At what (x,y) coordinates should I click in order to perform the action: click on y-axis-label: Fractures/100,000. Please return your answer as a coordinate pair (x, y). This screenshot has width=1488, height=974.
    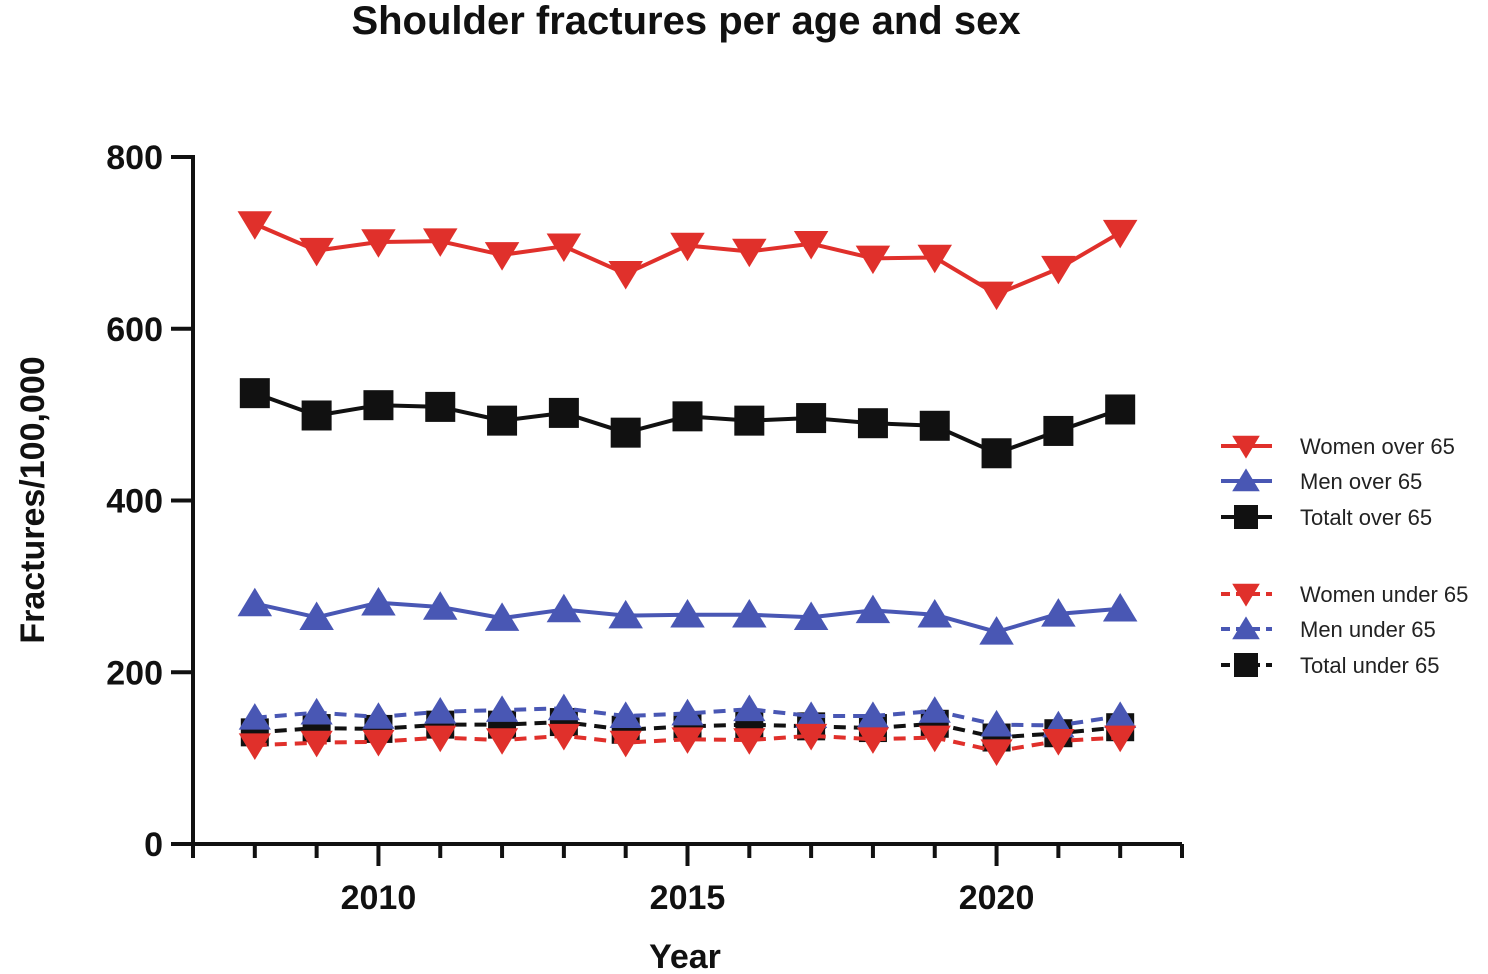
    Looking at the image, I should click on (33, 499).